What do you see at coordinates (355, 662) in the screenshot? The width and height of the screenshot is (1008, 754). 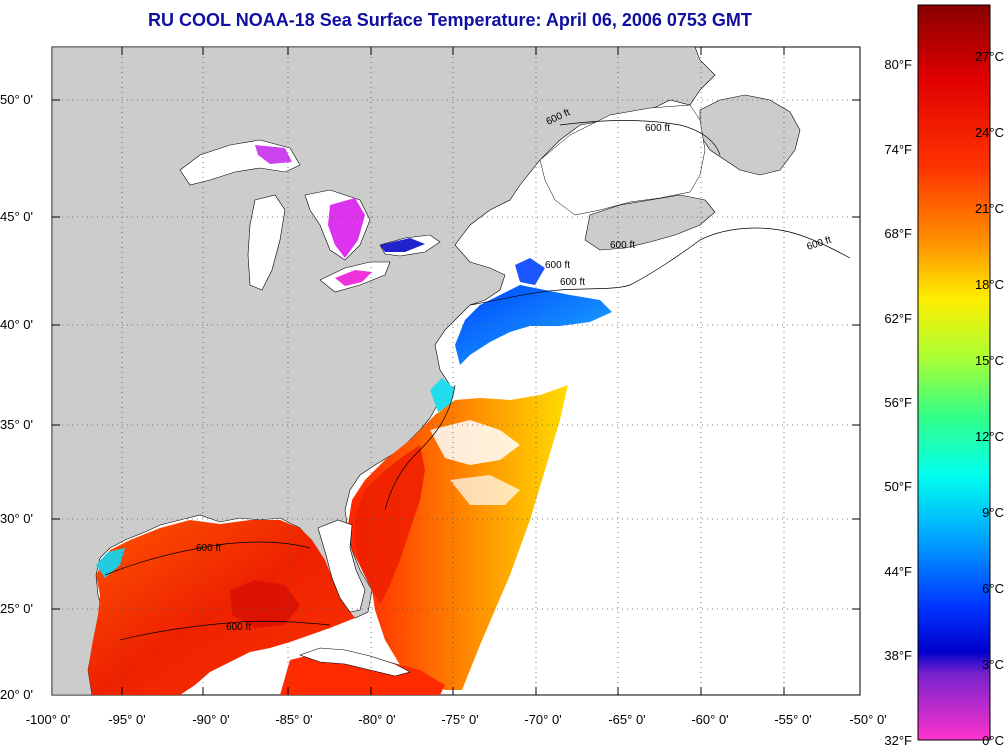 I see `land-cuba` at bounding box center [355, 662].